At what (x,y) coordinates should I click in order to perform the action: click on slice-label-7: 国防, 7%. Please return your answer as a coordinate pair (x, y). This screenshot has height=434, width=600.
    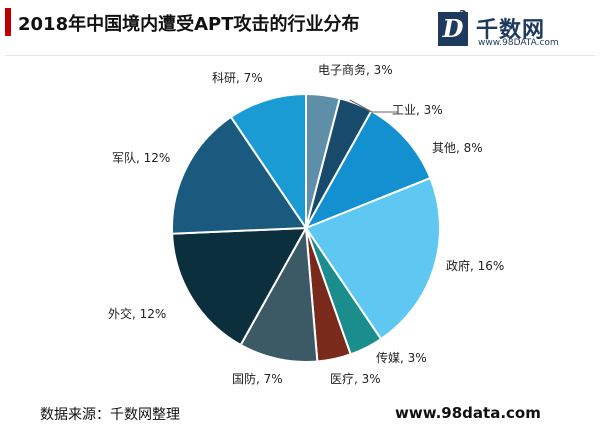
    Looking at the image, I should click on (257, 378).